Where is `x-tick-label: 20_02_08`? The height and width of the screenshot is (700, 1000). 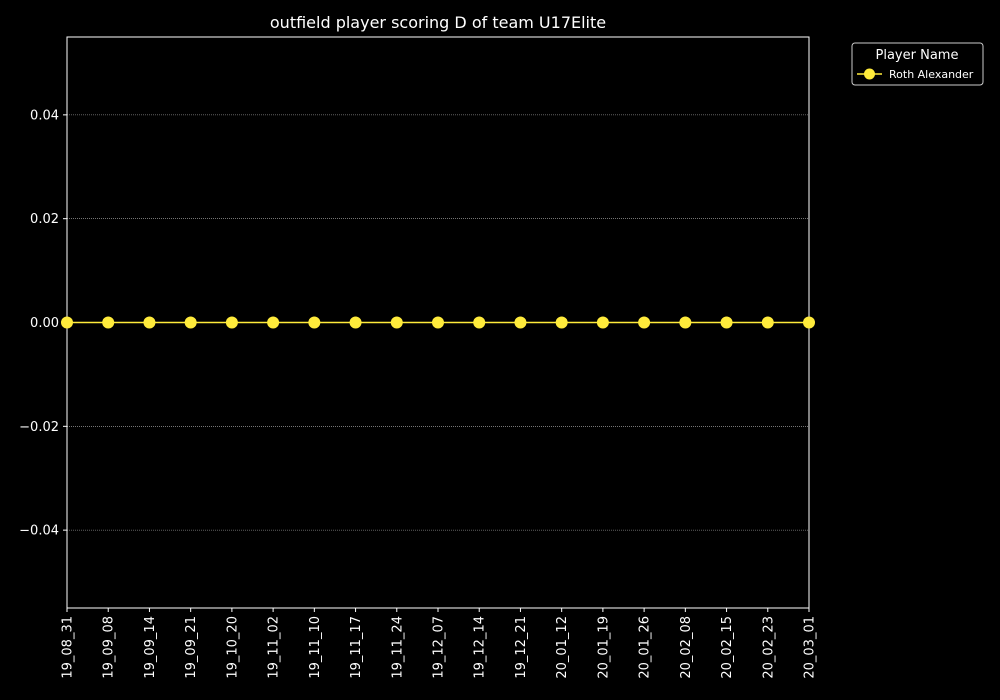
x-tick-label: 20_02_08 is located at coordinates (686, 647).